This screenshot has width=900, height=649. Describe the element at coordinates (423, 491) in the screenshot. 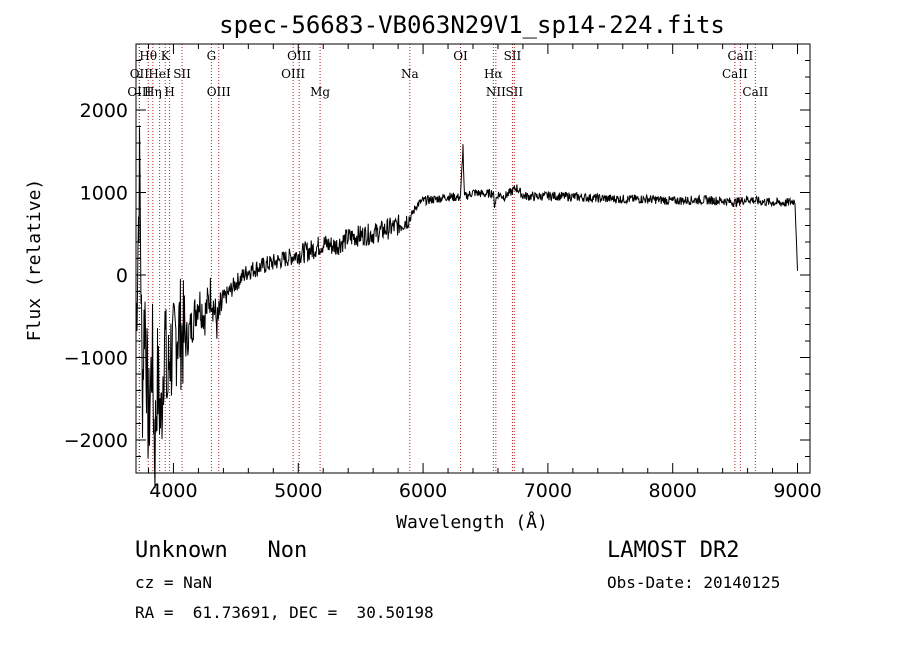

I see `x-tick-label: 6000` at that location.